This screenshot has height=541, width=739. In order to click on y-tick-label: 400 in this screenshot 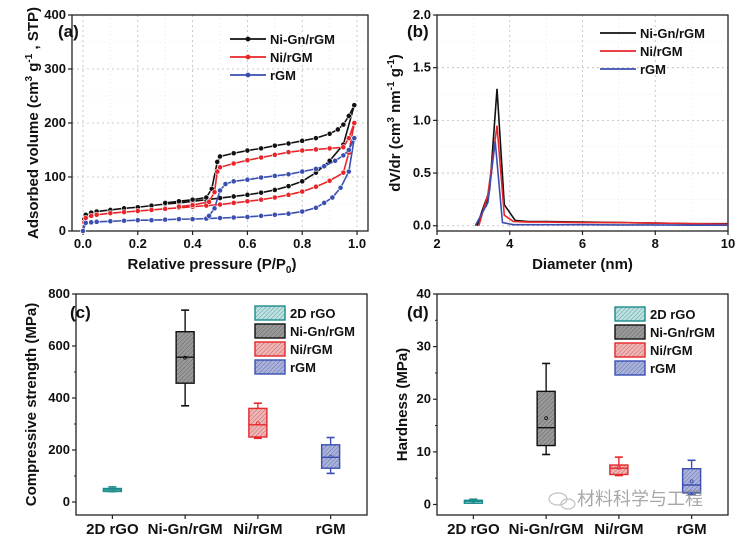, I will do `click(55, 14)`.